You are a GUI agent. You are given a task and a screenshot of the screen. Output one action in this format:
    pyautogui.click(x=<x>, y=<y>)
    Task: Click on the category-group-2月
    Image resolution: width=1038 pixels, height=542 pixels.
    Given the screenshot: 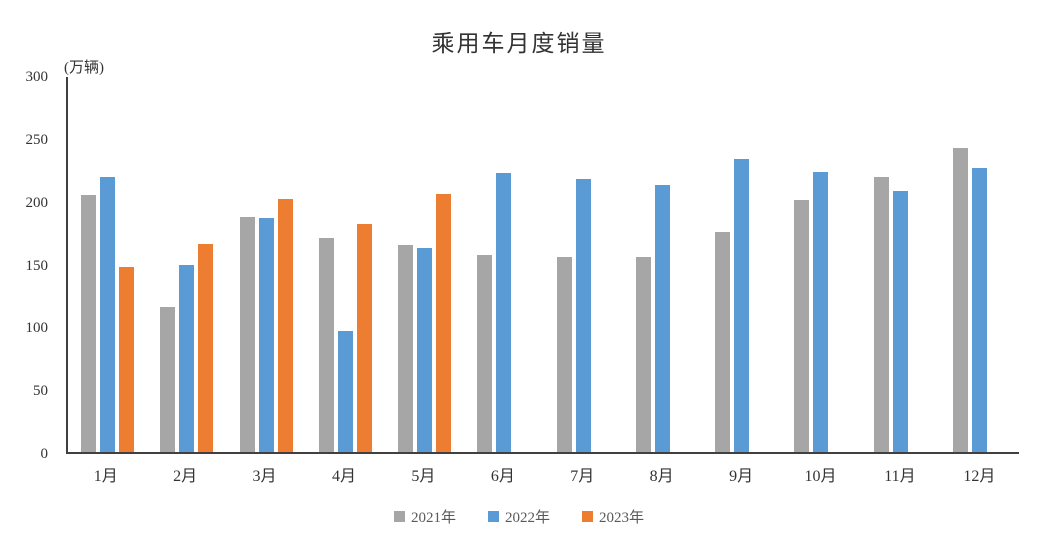 What is the action you would take?
    pyautogui.click(x=186, y=264)
    